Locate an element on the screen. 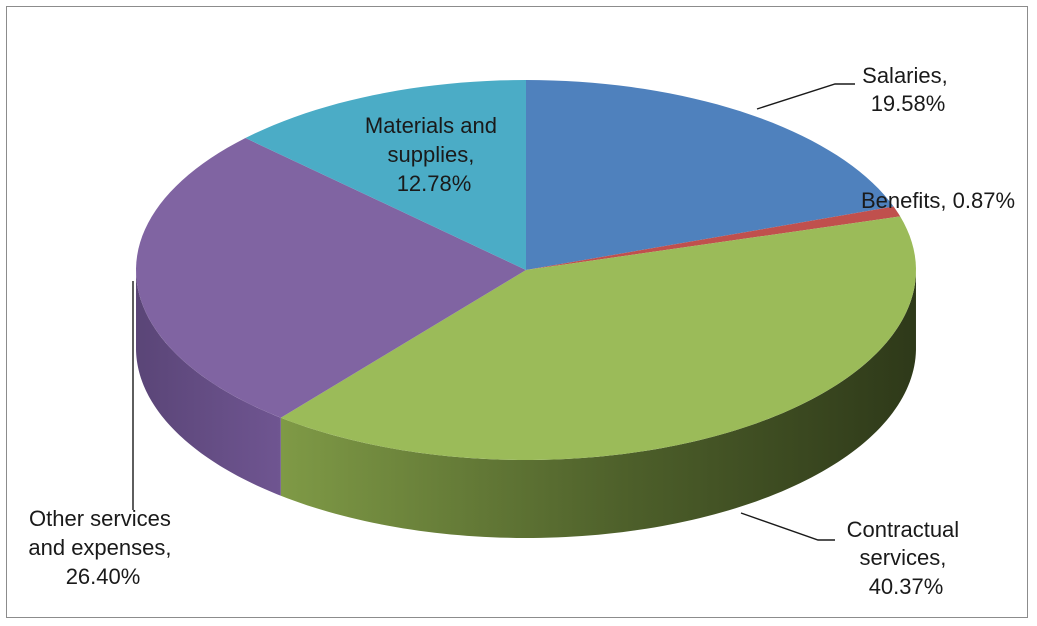 The width and height of the screenshot is (1037, 626). pie-side-other-services is located at coordinates (208, 383).